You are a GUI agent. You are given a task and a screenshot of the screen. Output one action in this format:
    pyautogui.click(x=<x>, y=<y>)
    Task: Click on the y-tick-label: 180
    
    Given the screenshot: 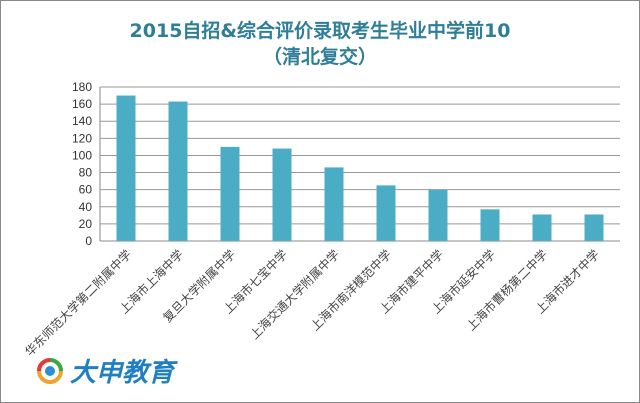 What is the action you would take?
    pyautogui.click(x=82, y=87)
    